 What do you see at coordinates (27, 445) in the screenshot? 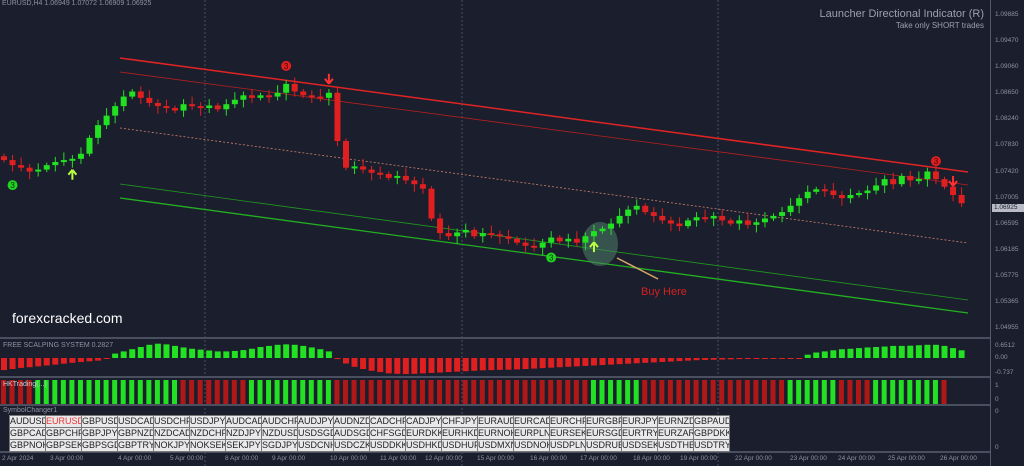
I see `symbol-button-gbpnok: GBPNOK` at bounding box center [27, 445].